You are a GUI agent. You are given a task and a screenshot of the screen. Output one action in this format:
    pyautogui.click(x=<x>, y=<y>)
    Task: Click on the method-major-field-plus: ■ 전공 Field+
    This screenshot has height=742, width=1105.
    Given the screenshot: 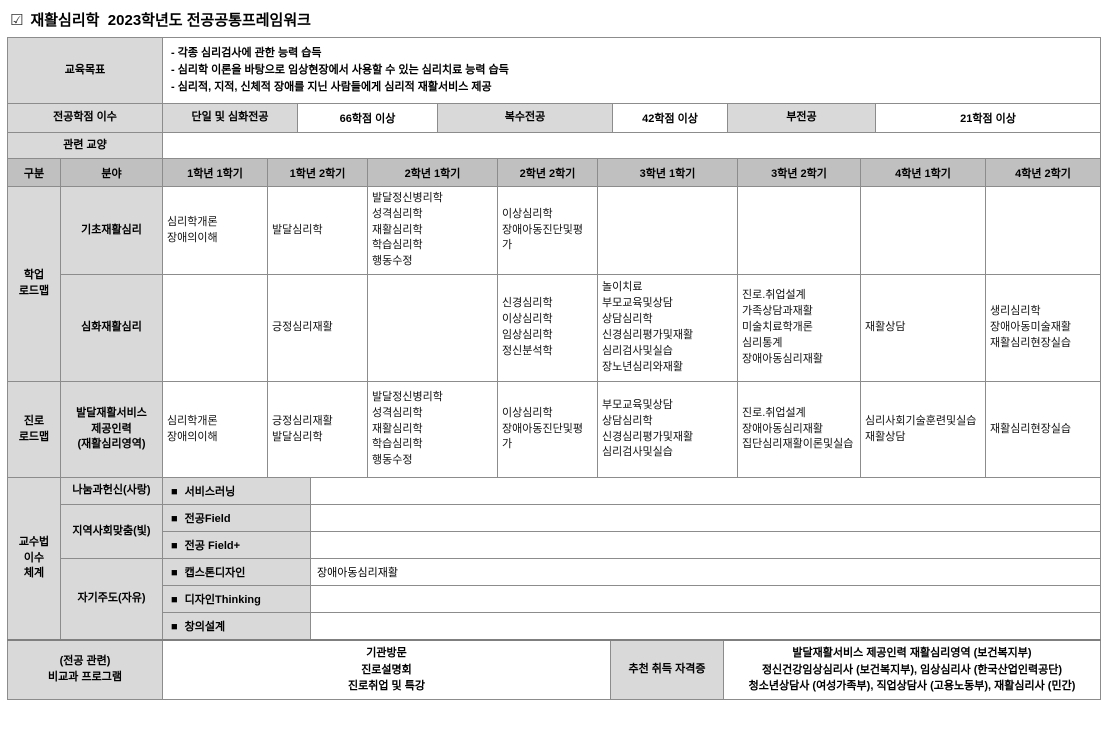 What is the action you would take?
    pyautogui.click(x=236, y=545)
    